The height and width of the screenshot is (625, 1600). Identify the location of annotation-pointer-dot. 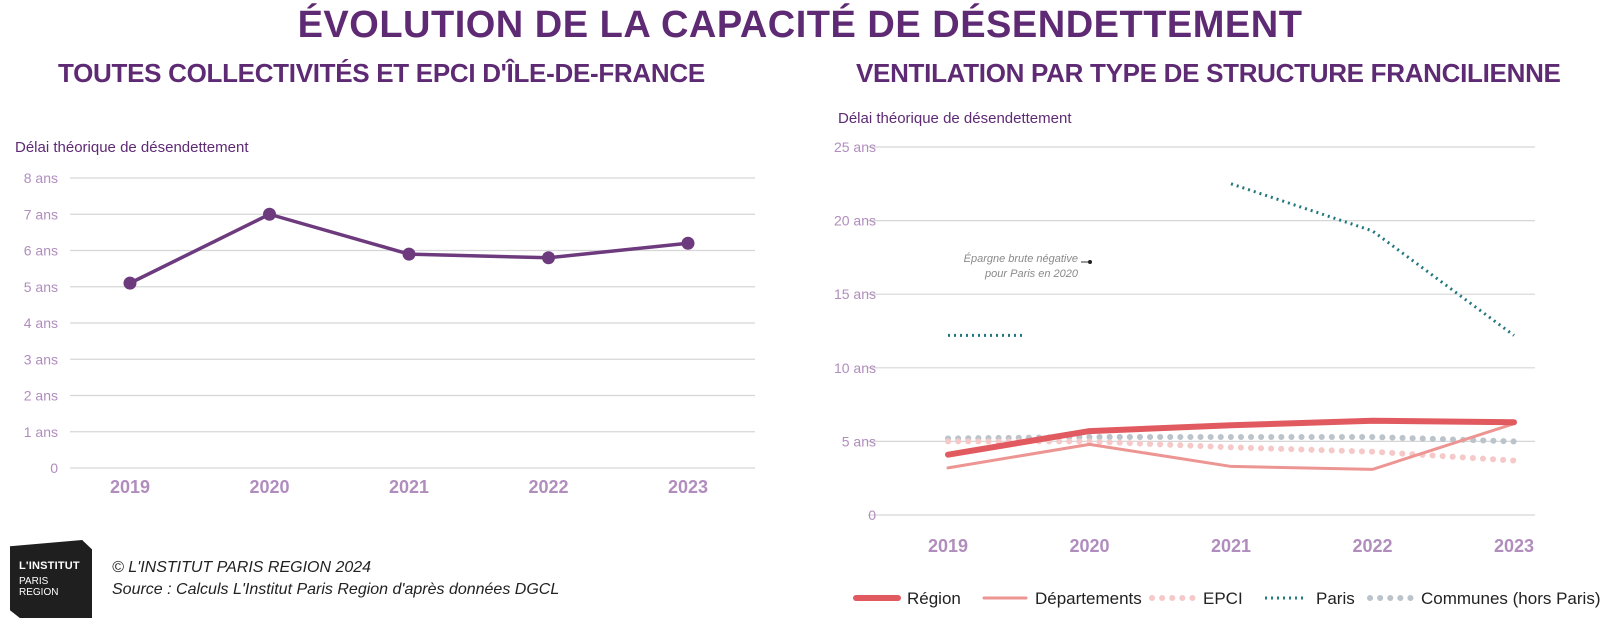
(1090, 262).